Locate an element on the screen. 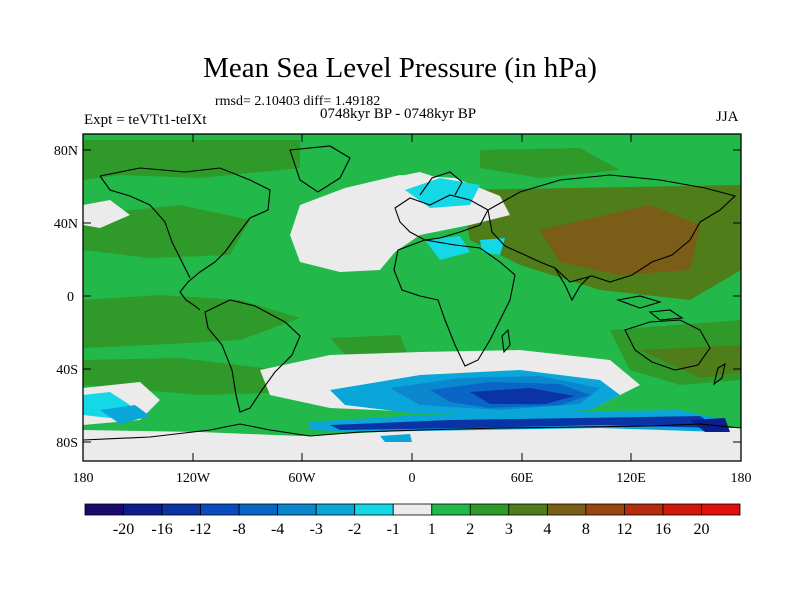 The image size is (800, 600). colorbar-label: -12 is located at coordinates (200, 529).